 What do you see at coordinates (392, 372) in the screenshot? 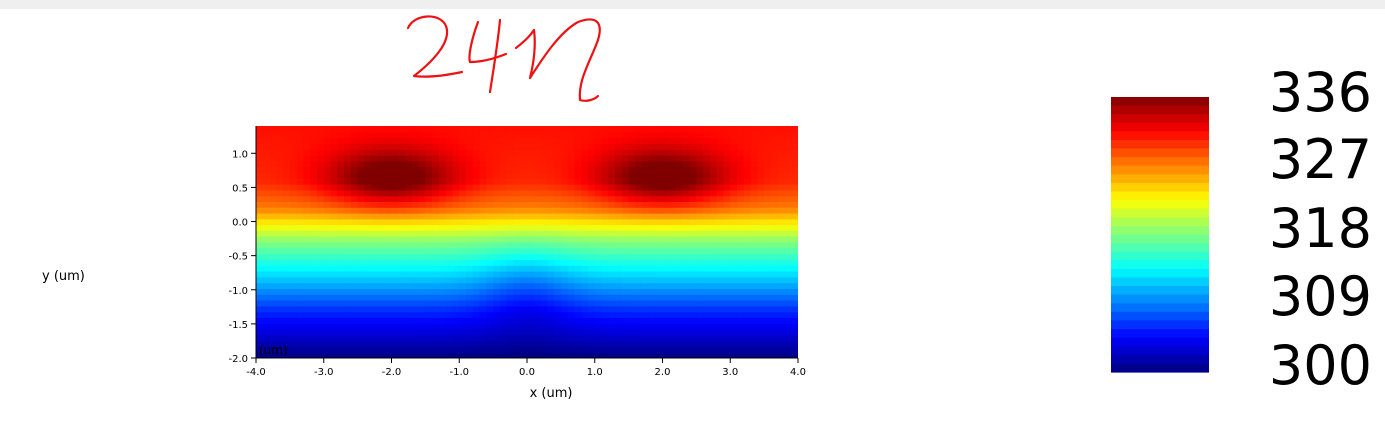
I see `x-tick-label: -2.0` at bounding box center [392, 372].